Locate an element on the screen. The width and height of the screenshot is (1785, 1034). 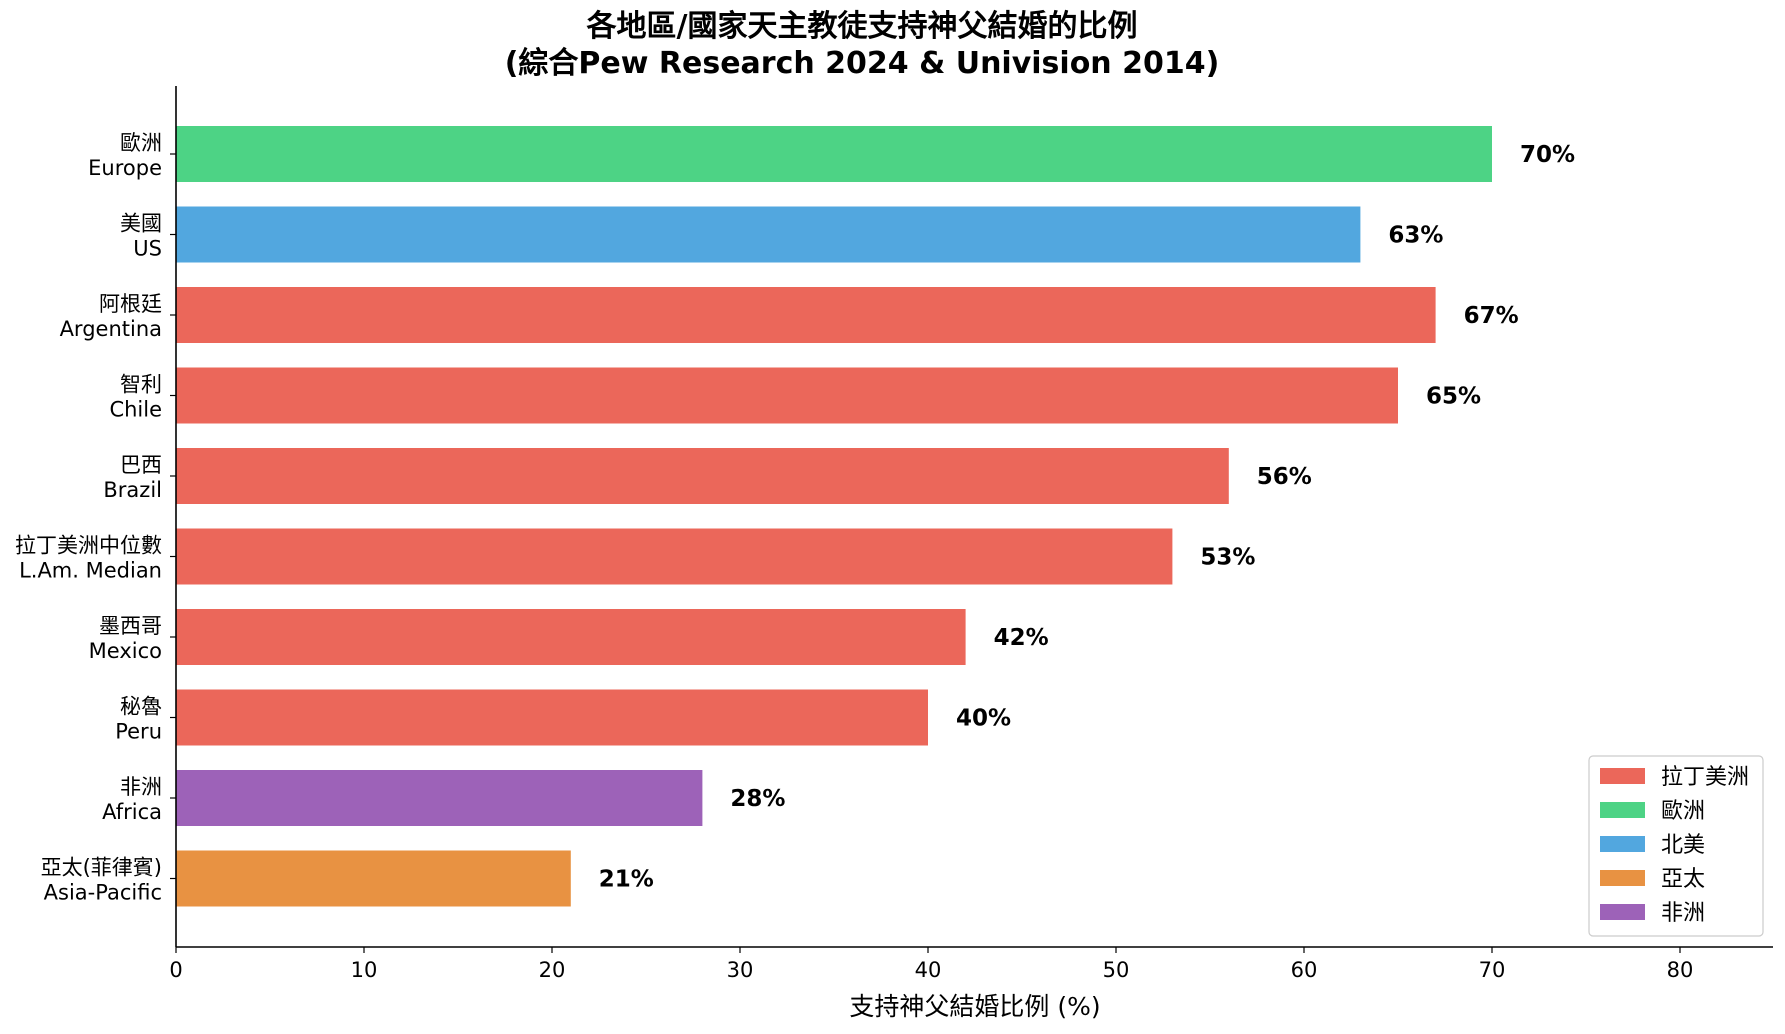
y-tick-label-en: Argentina is located at coordinates (111, 329).